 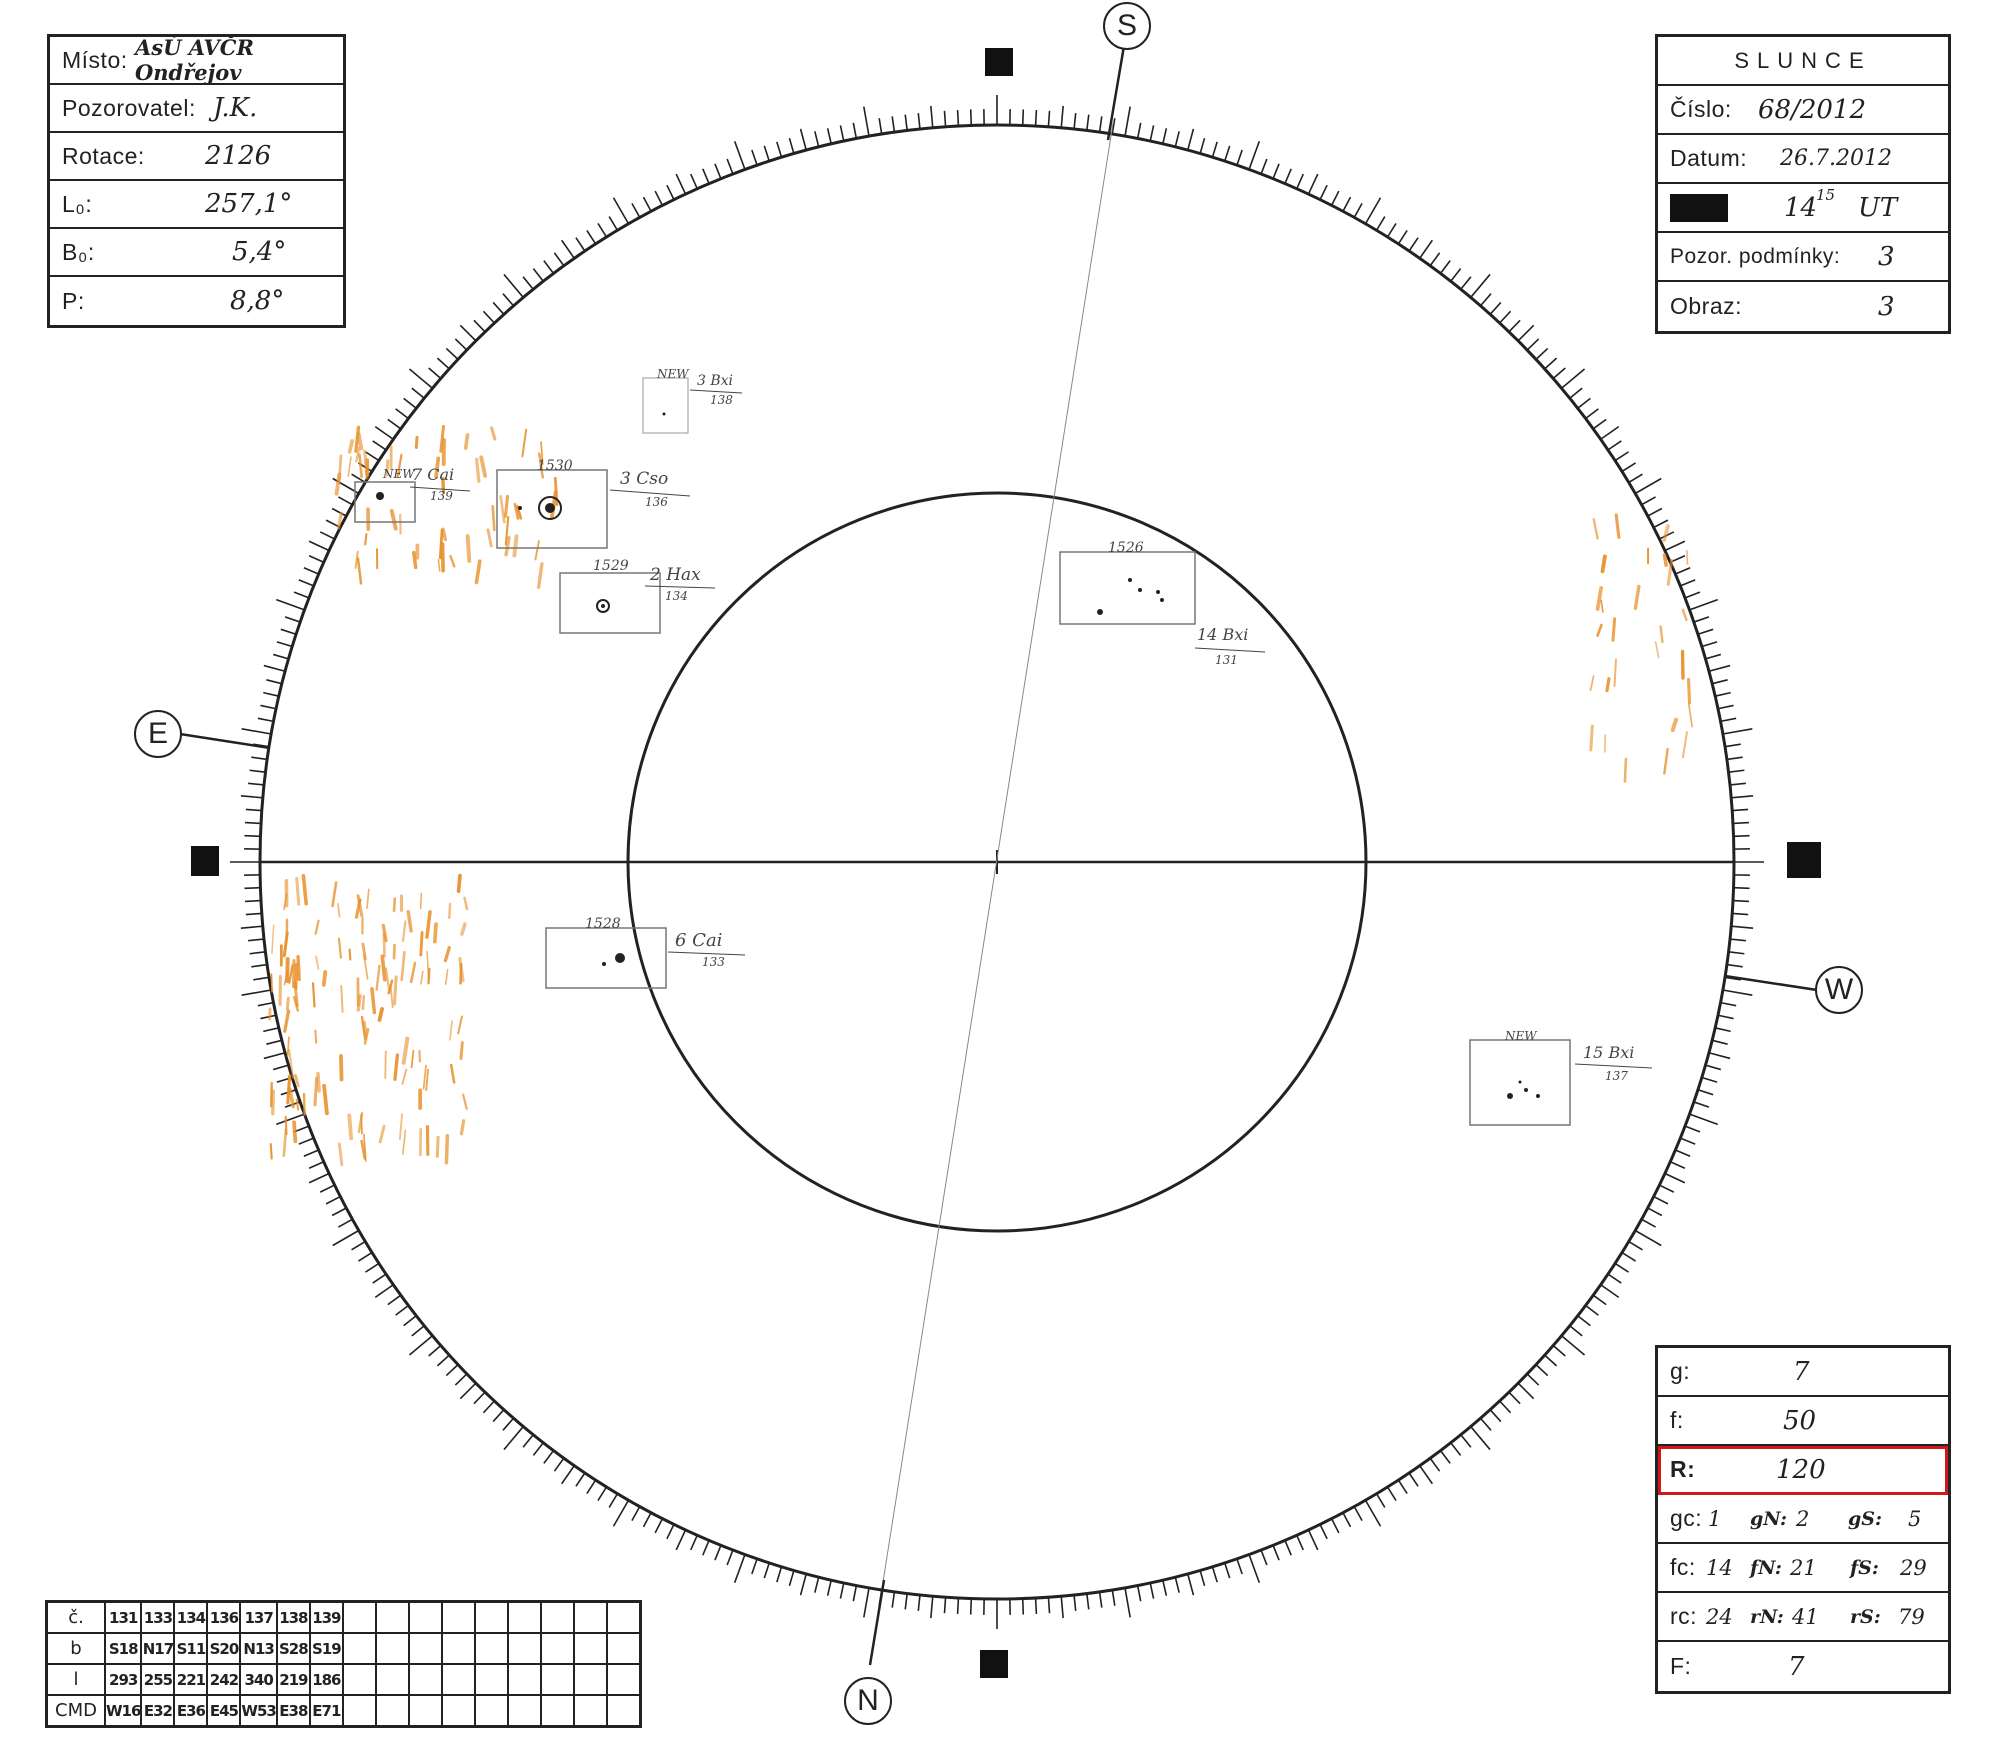 I want to click on table-cell: W16, so click(x=123, y=1711).